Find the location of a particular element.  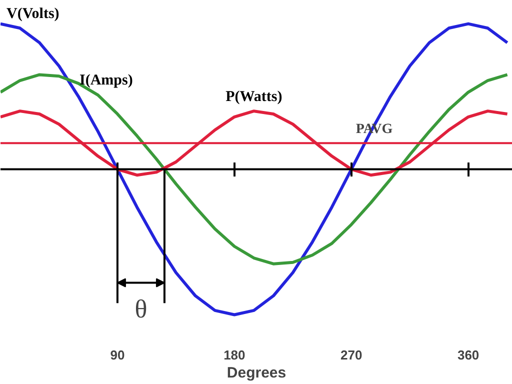

series-label: I(Amps) is located at coordinates (106, 80).